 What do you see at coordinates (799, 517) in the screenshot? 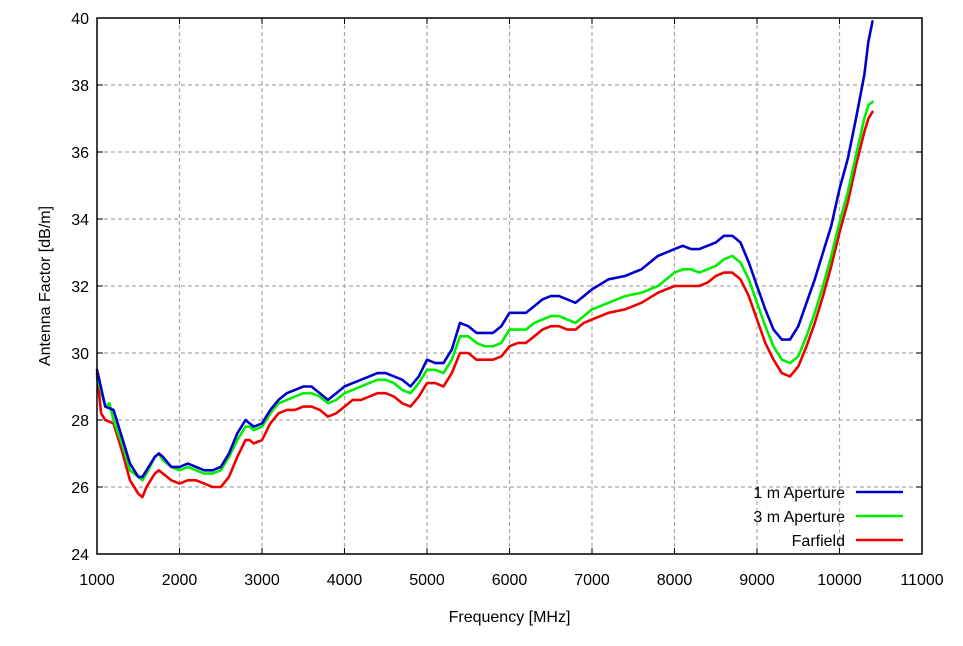
I see `legend-label-3m-aperture: 3 m Aperture` at bounding box center [799, 517].